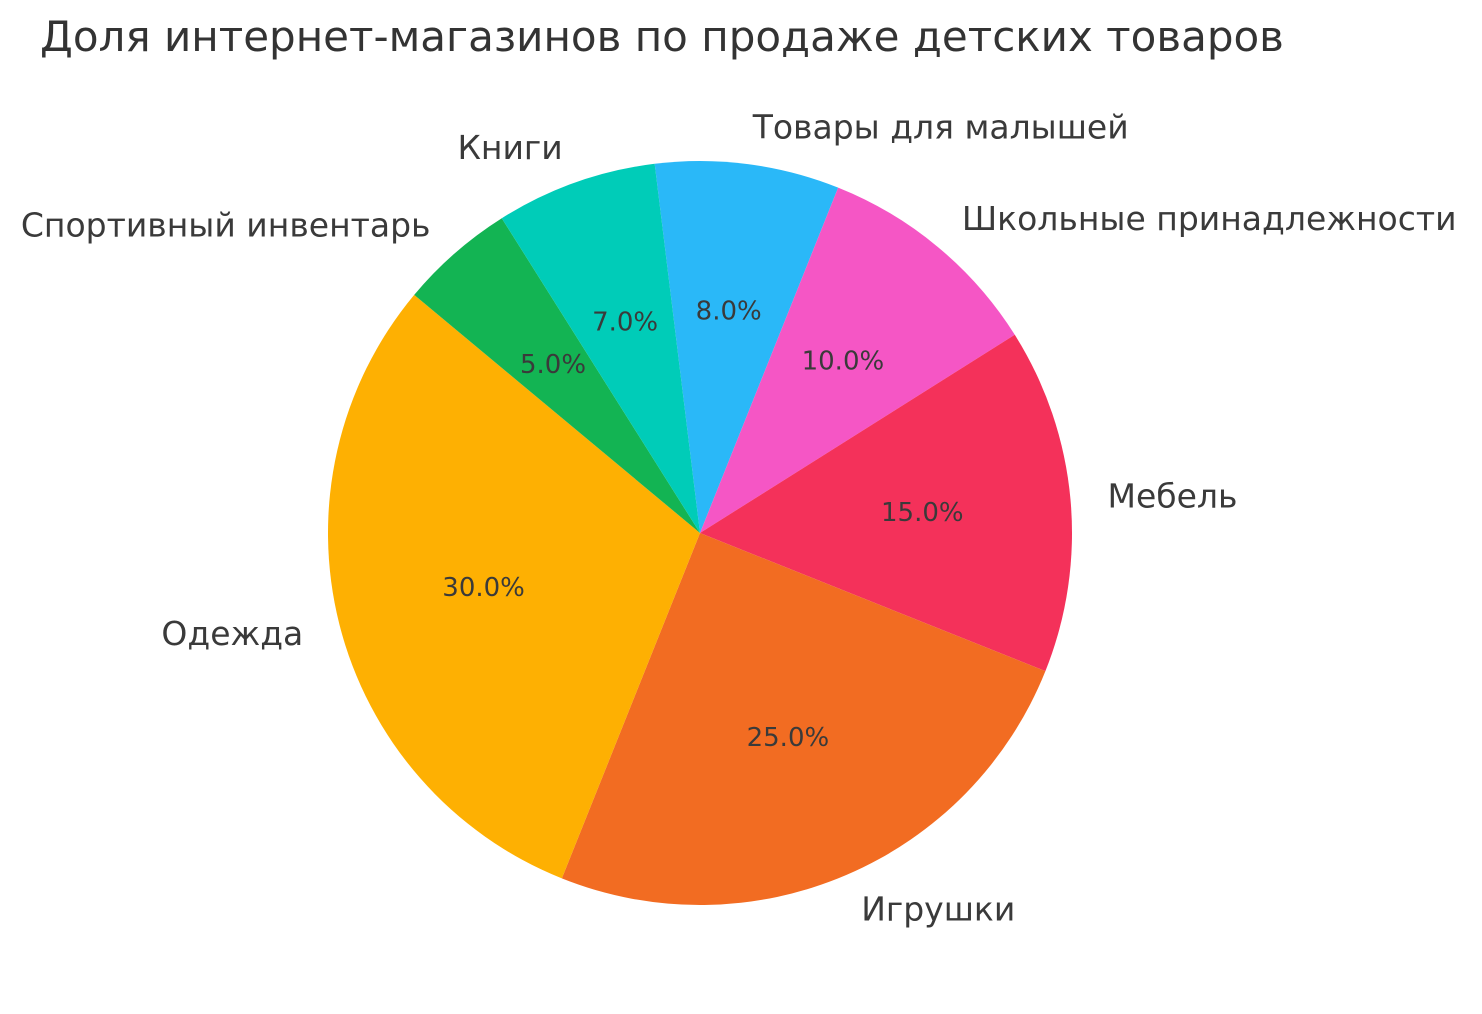  Describe the element at coordinates (1209, 218) in the screenshot. I see `slice-label-2: Школьные принадлежности` at that location.